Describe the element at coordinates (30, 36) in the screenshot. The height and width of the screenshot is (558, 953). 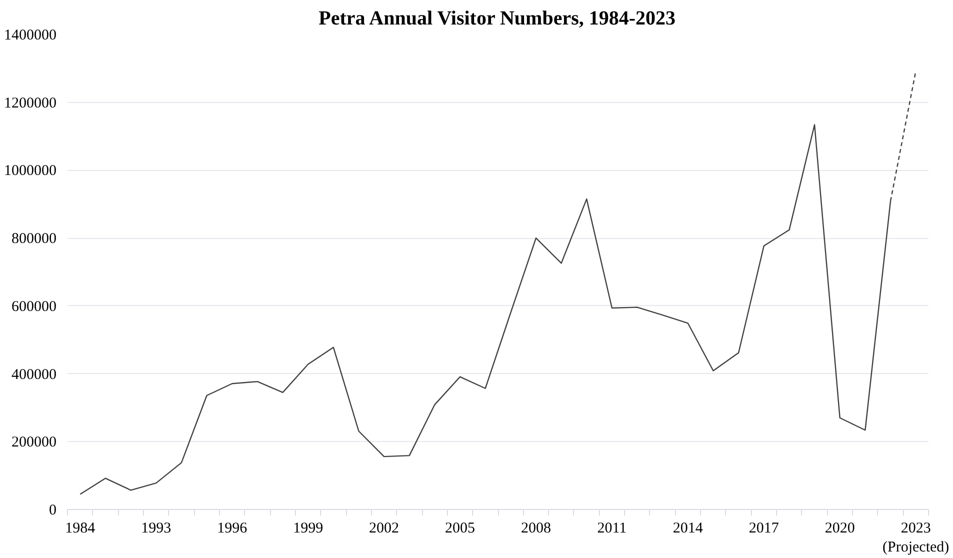
I see `y-tick-label: 1400000` at that location.